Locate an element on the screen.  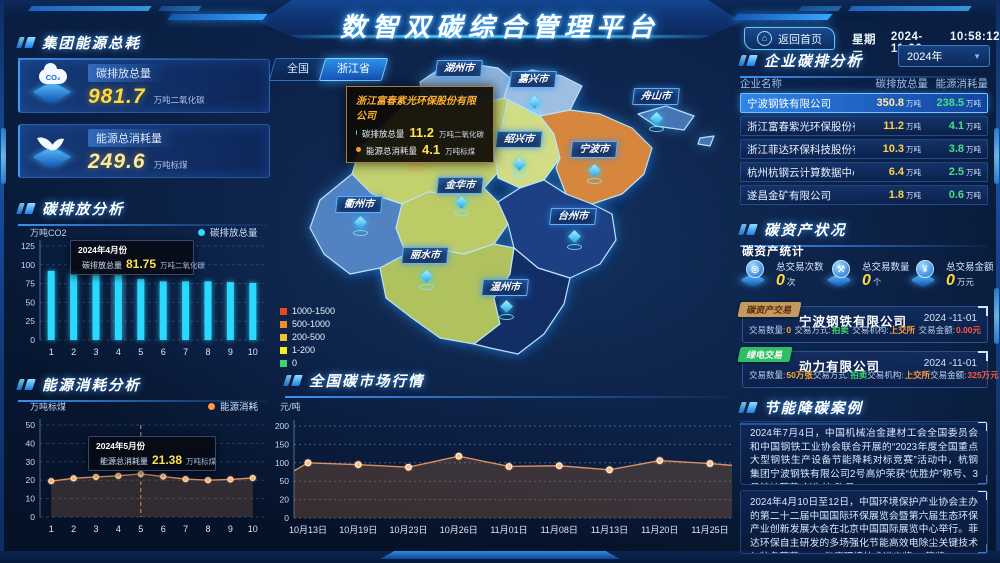
stat-unit: 万吨二氧化碳 is located at coordinates (179, 99).